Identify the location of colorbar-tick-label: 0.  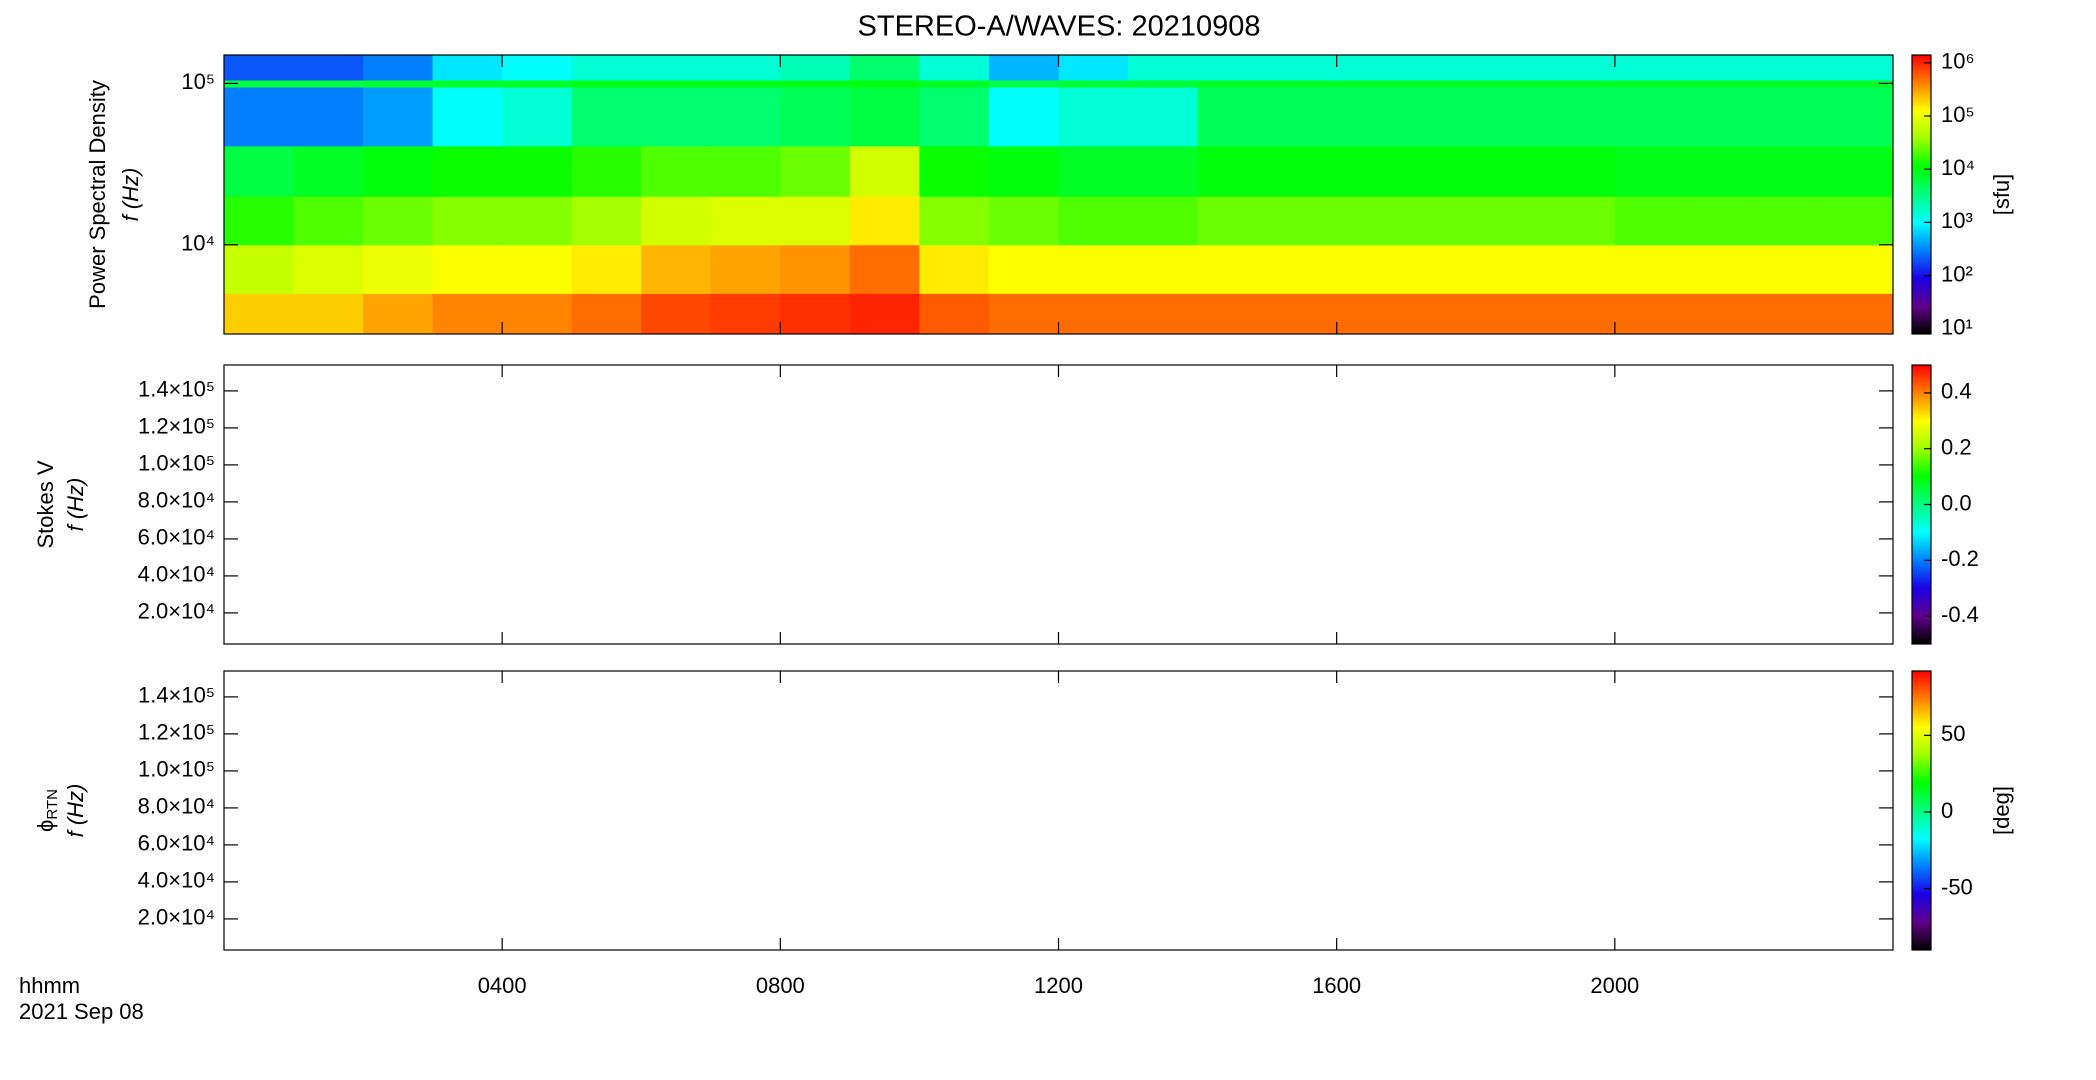
(1947, 810).